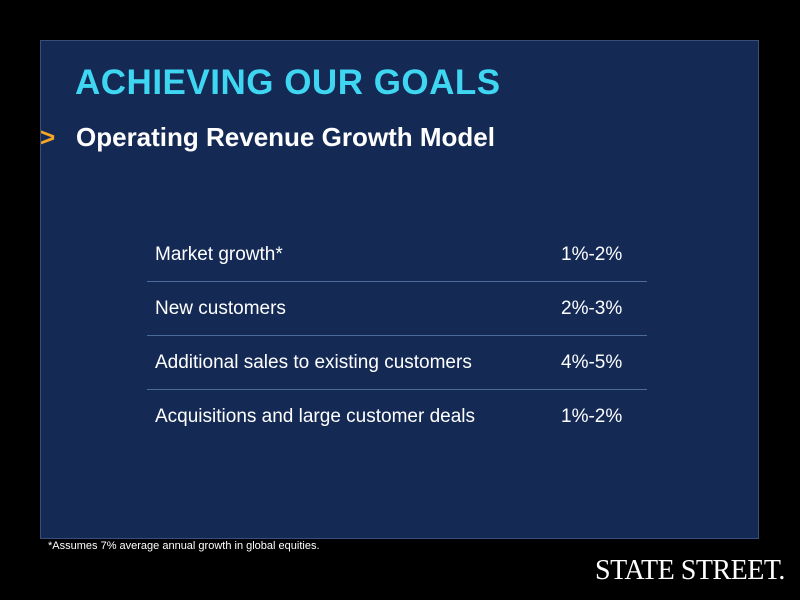 This screenshot has height=600, width=800. I want to click on slide-title: ACHIEVING OUR GOALS, so click(288, 82).